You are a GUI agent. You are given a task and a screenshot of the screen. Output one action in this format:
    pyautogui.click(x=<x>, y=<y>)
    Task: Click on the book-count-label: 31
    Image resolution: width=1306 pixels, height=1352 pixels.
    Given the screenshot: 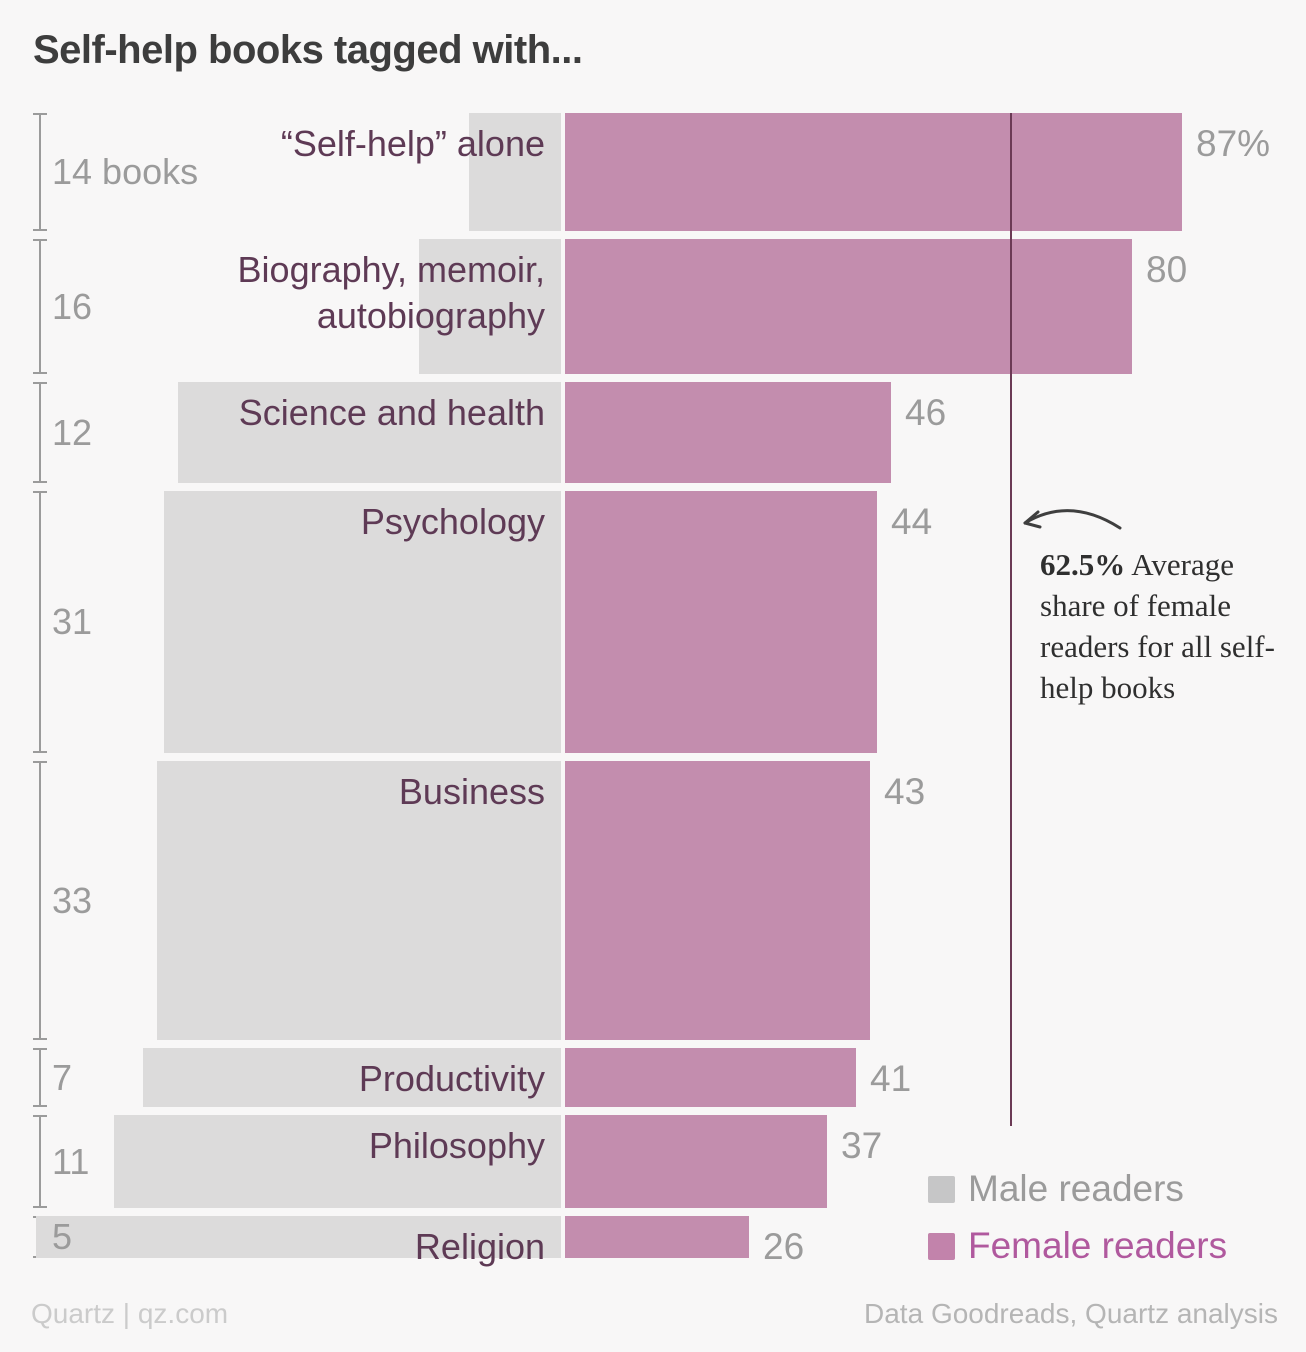 What is the action you would take?
    pyautogui.click(x=72, y=621)
    